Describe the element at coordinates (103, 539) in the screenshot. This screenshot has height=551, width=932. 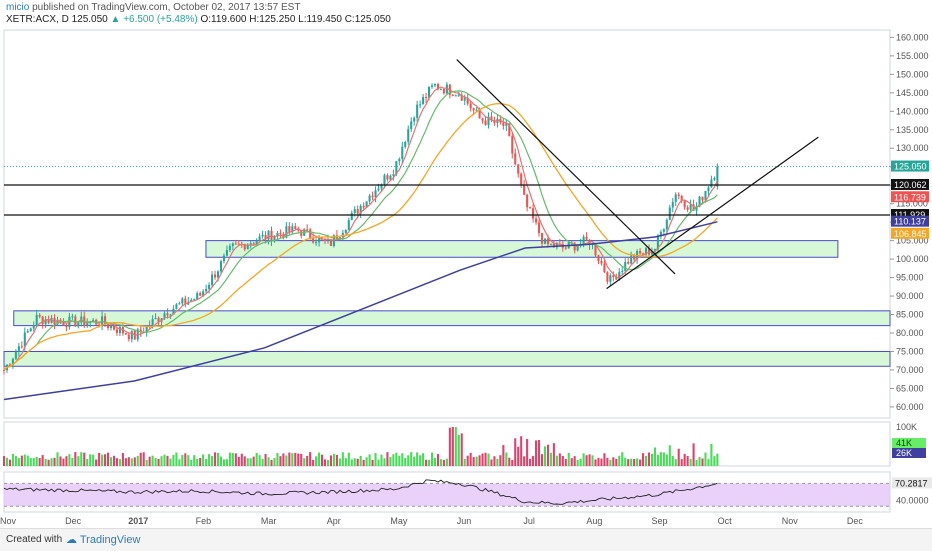
I see `tradingview-logo: ☁ TradingView` at that location.